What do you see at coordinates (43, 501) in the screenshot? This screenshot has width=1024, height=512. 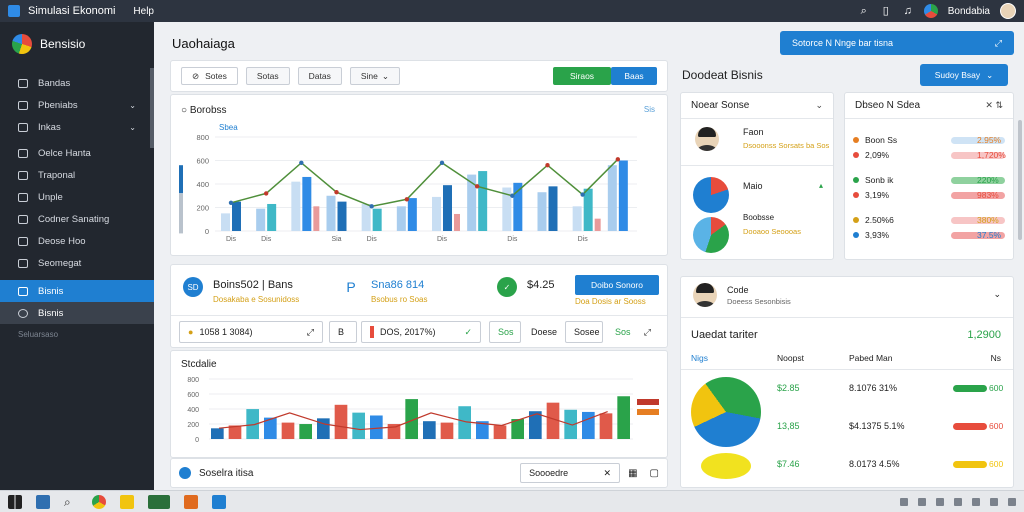 I see `explorer-icon` at bounding box center [43, 501].